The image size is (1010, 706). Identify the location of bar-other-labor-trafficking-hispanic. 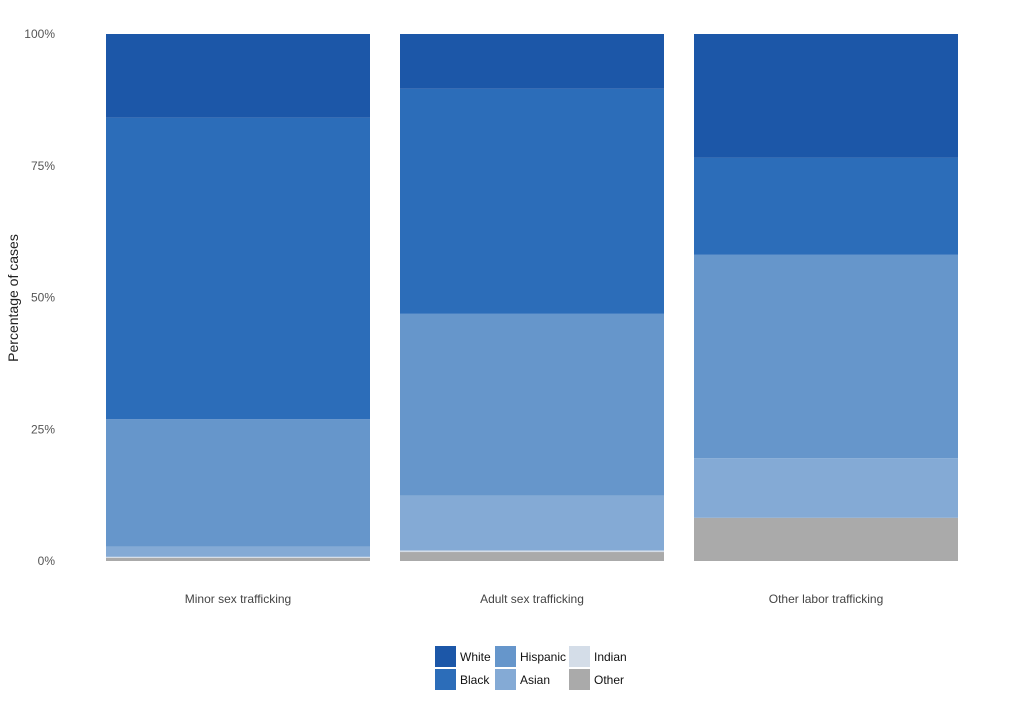
(826, 356).